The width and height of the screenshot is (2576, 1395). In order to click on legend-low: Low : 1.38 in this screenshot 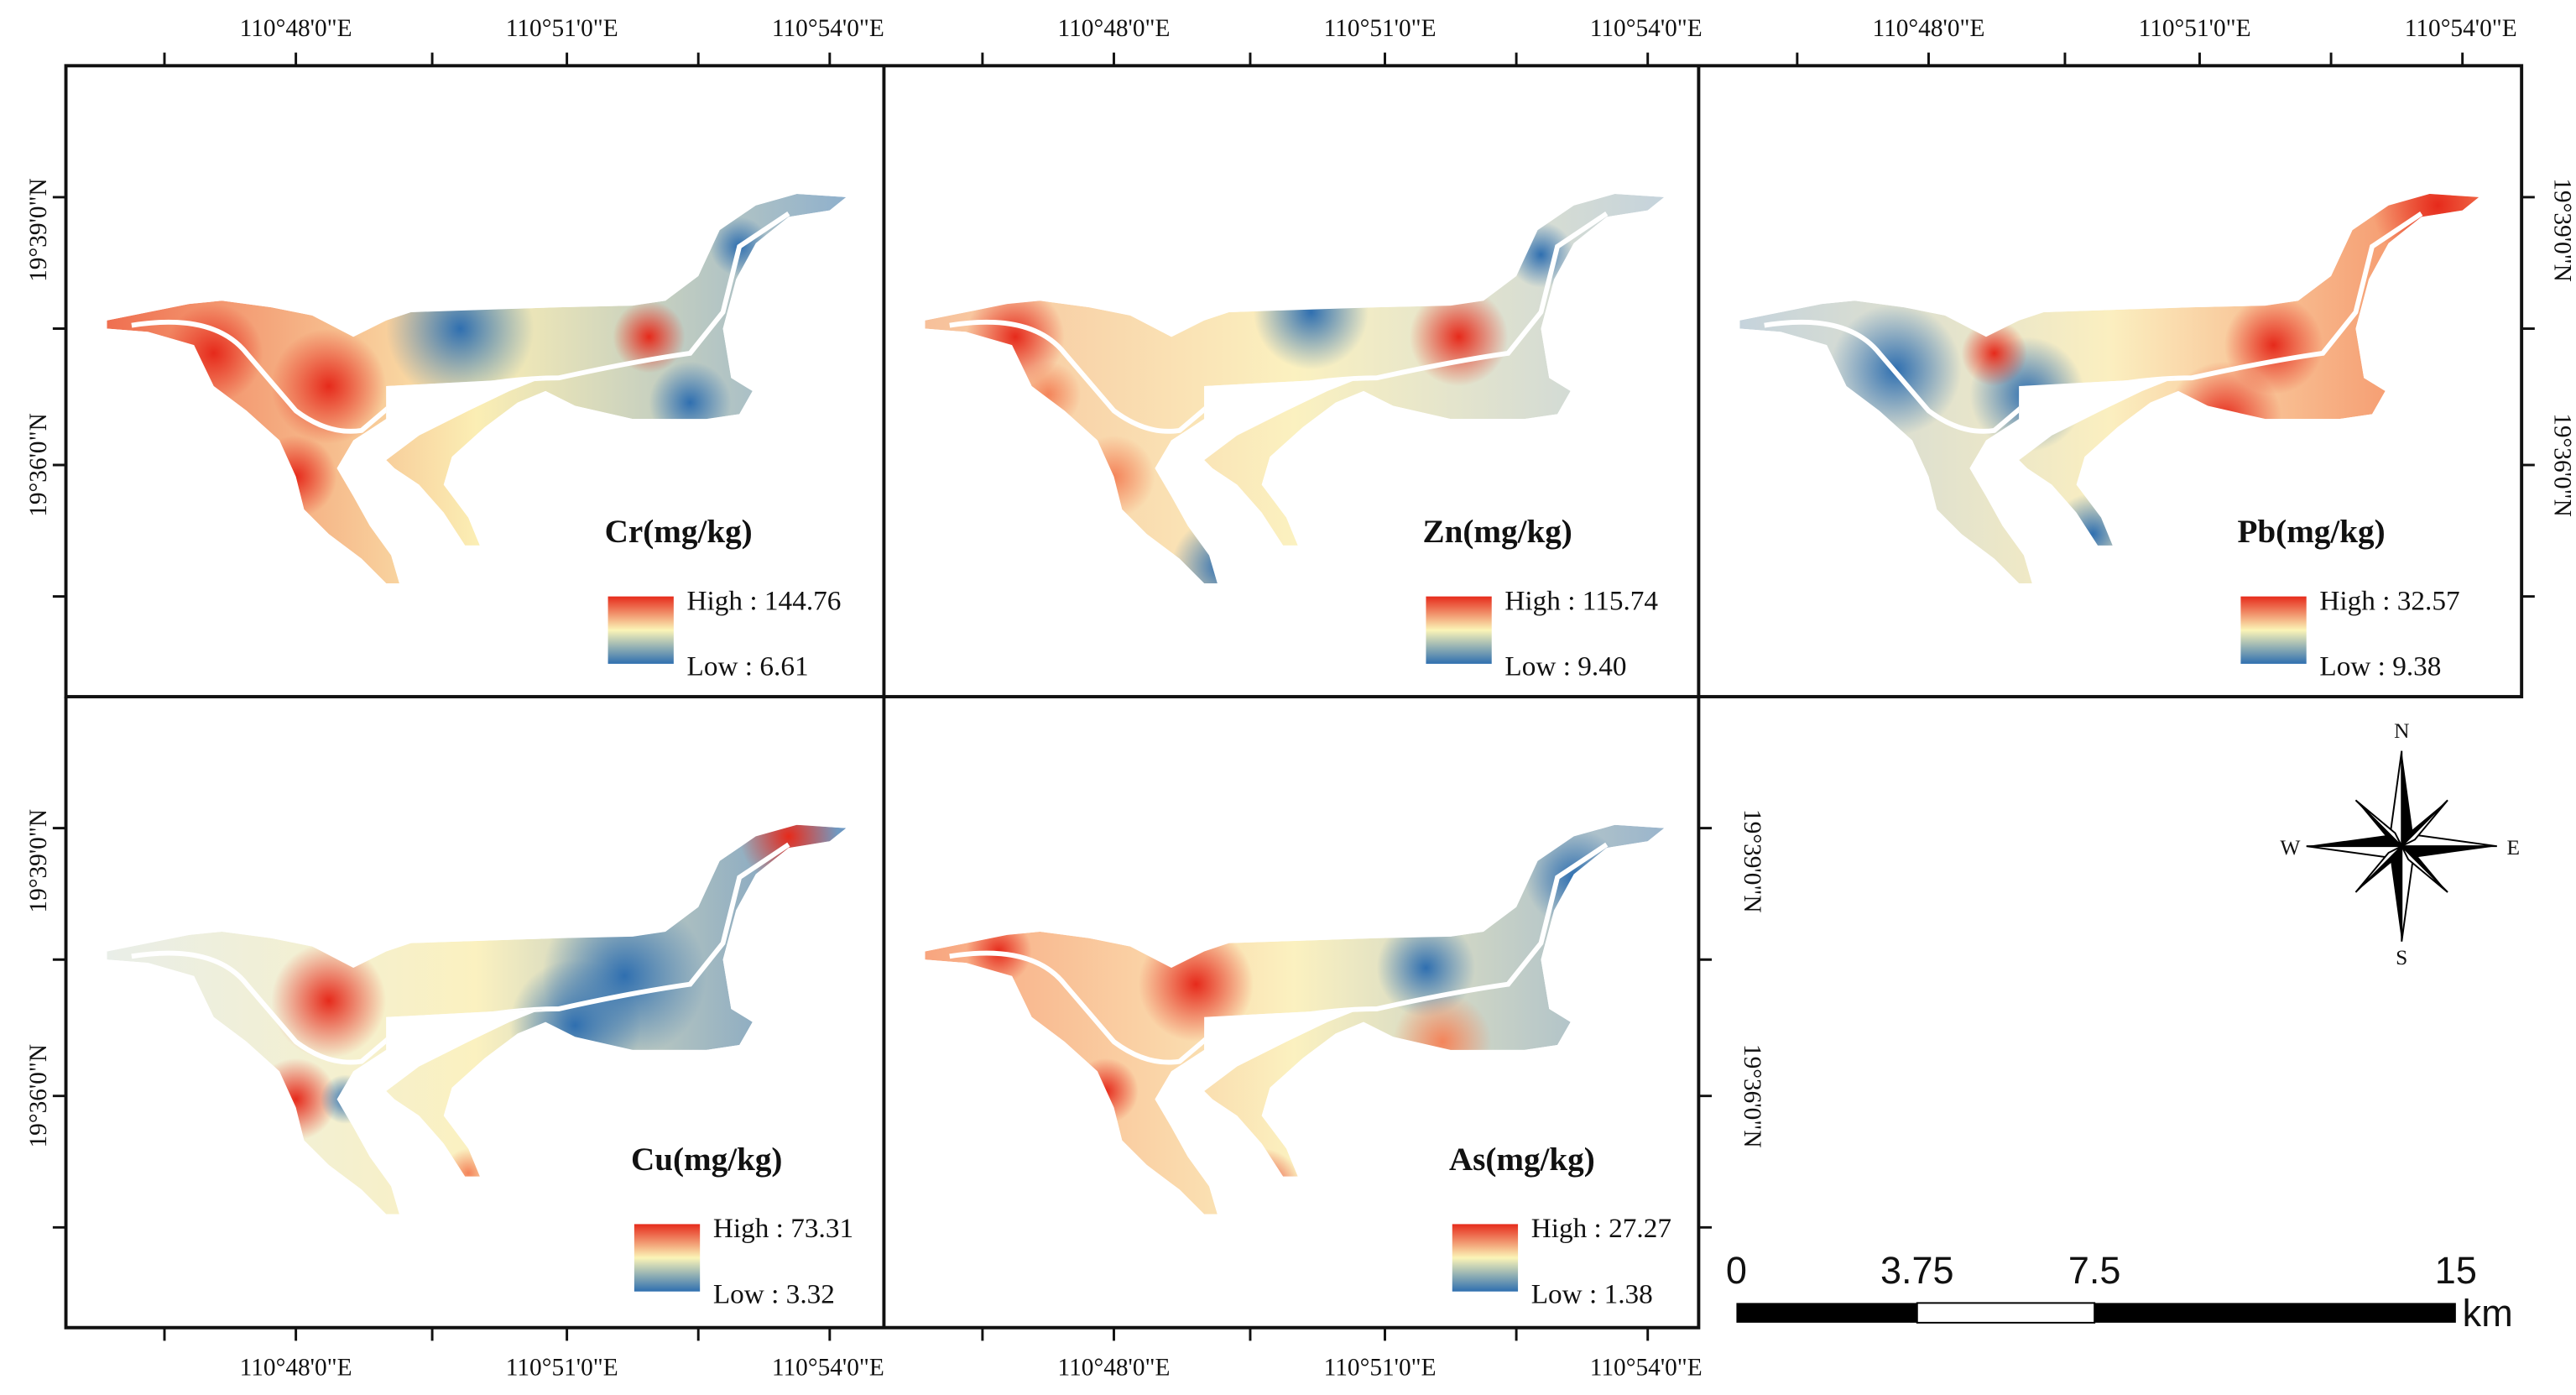, I will do `click(1592, 1293)`.